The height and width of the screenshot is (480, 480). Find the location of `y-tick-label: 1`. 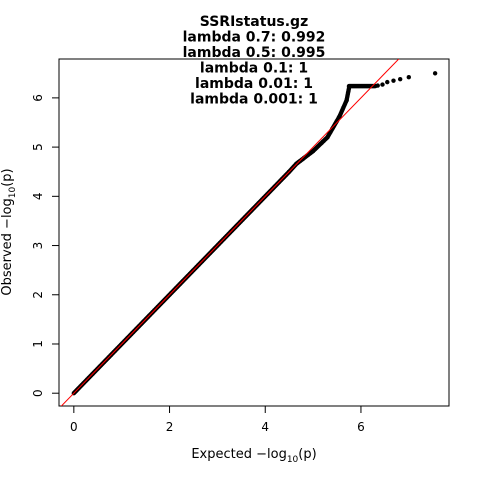

y-tick-label: 1 is located at coordinates (38, 344).